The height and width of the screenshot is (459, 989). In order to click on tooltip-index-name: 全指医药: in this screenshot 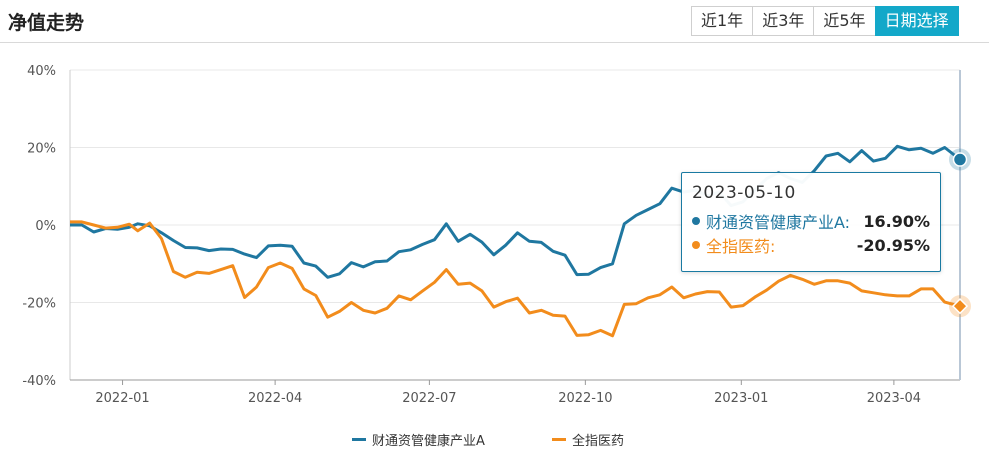, I will do `click(741, 246)`.